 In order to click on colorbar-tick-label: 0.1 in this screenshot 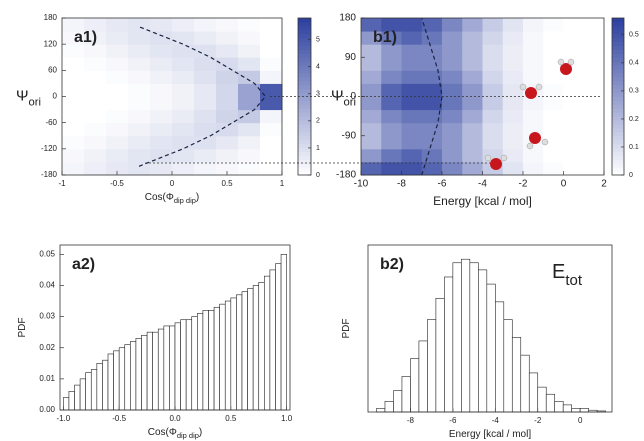, I will do `click(634, 147)`.